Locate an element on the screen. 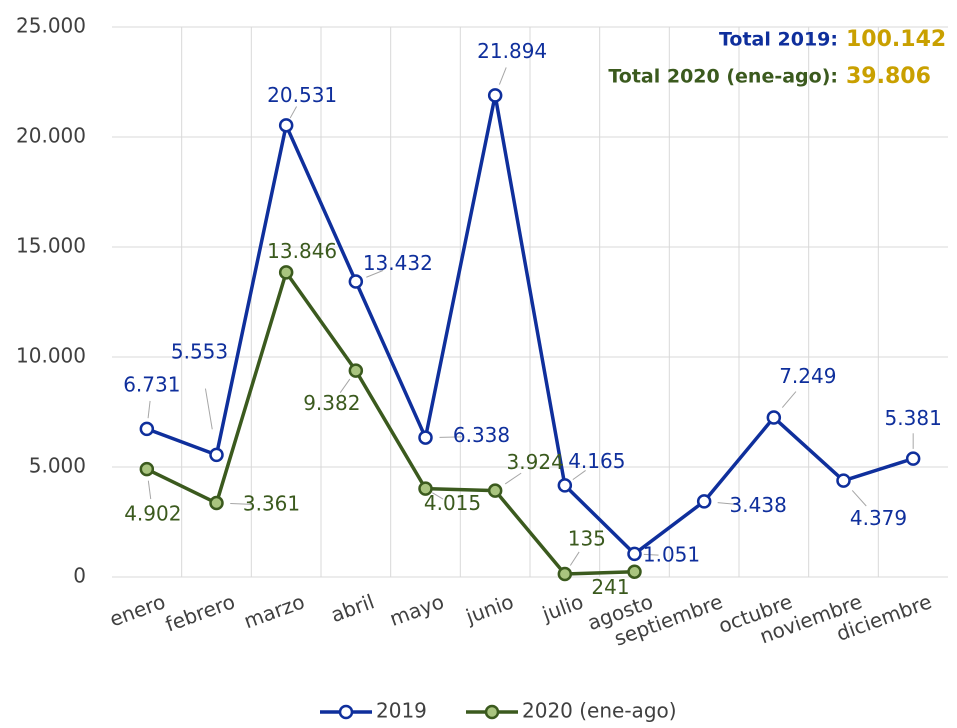 Image resolution: width=957 pixels, height=728 pixels. data-label: 5.381 is located at coordinates (913, 418).